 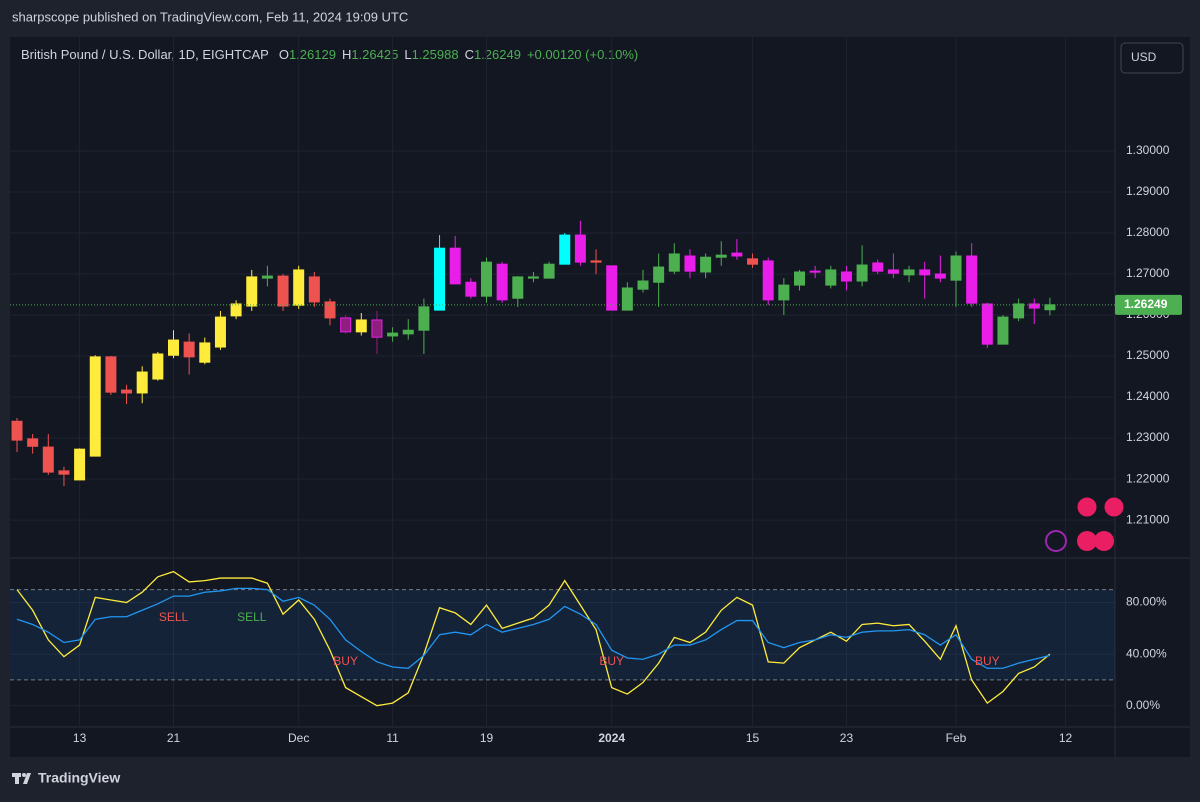 What do you see at coordinates (1085, 524) in the screenshot?
I see `event-icons` at bounding box center [1085, 524].